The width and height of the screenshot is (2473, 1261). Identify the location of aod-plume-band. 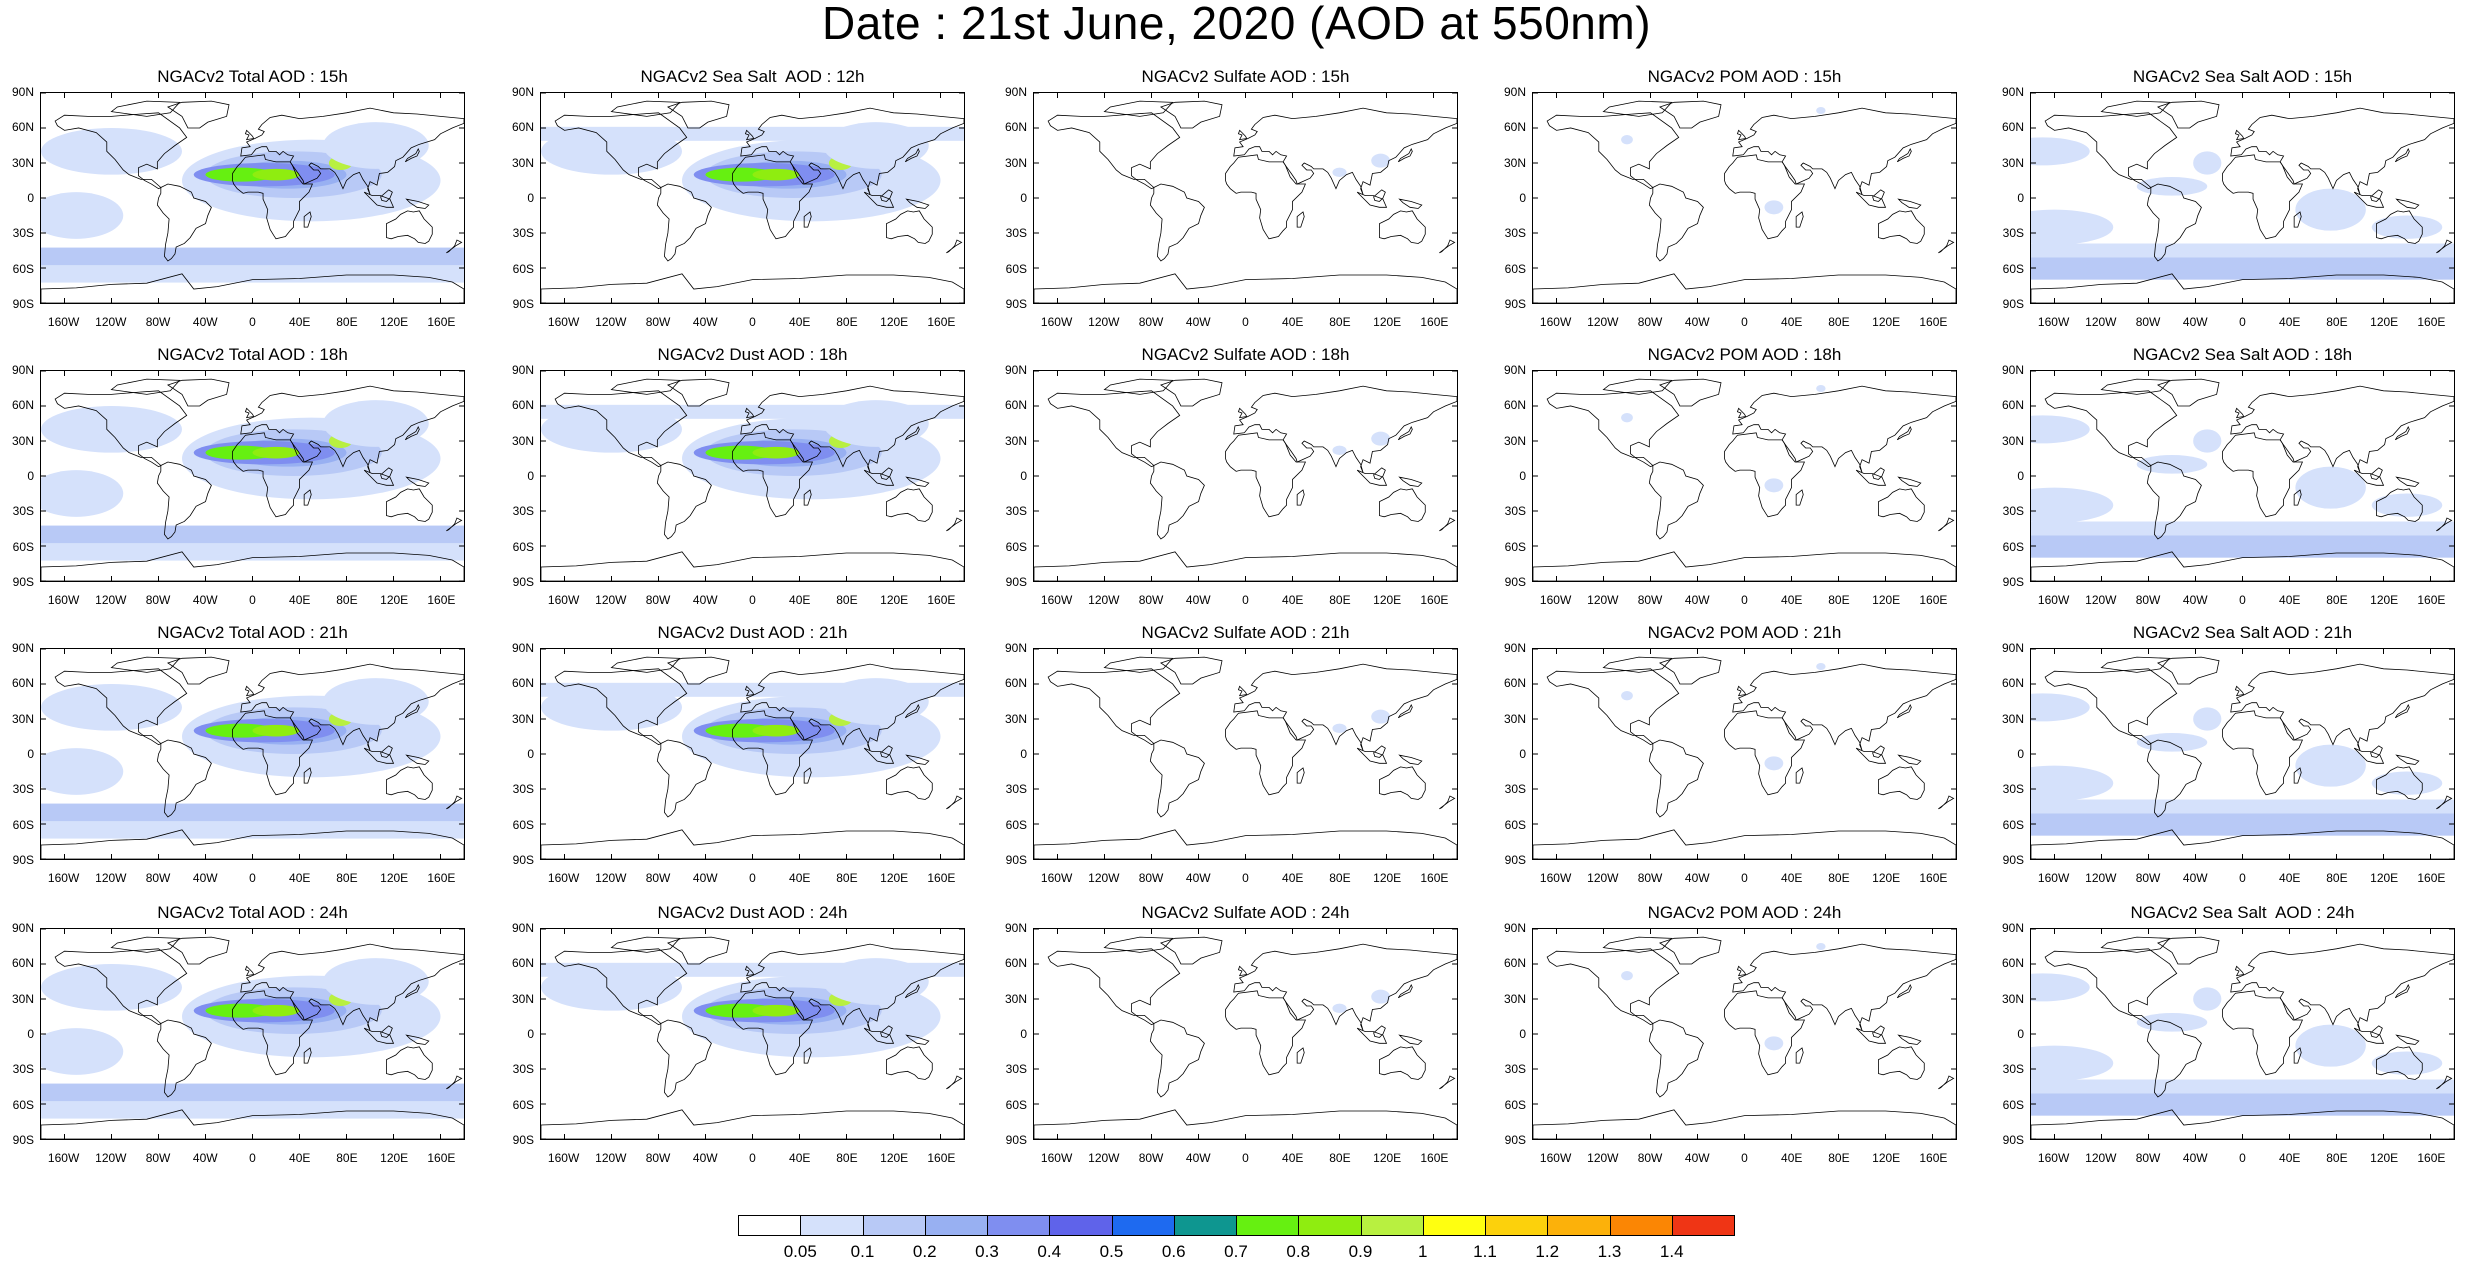
(2242, 268).